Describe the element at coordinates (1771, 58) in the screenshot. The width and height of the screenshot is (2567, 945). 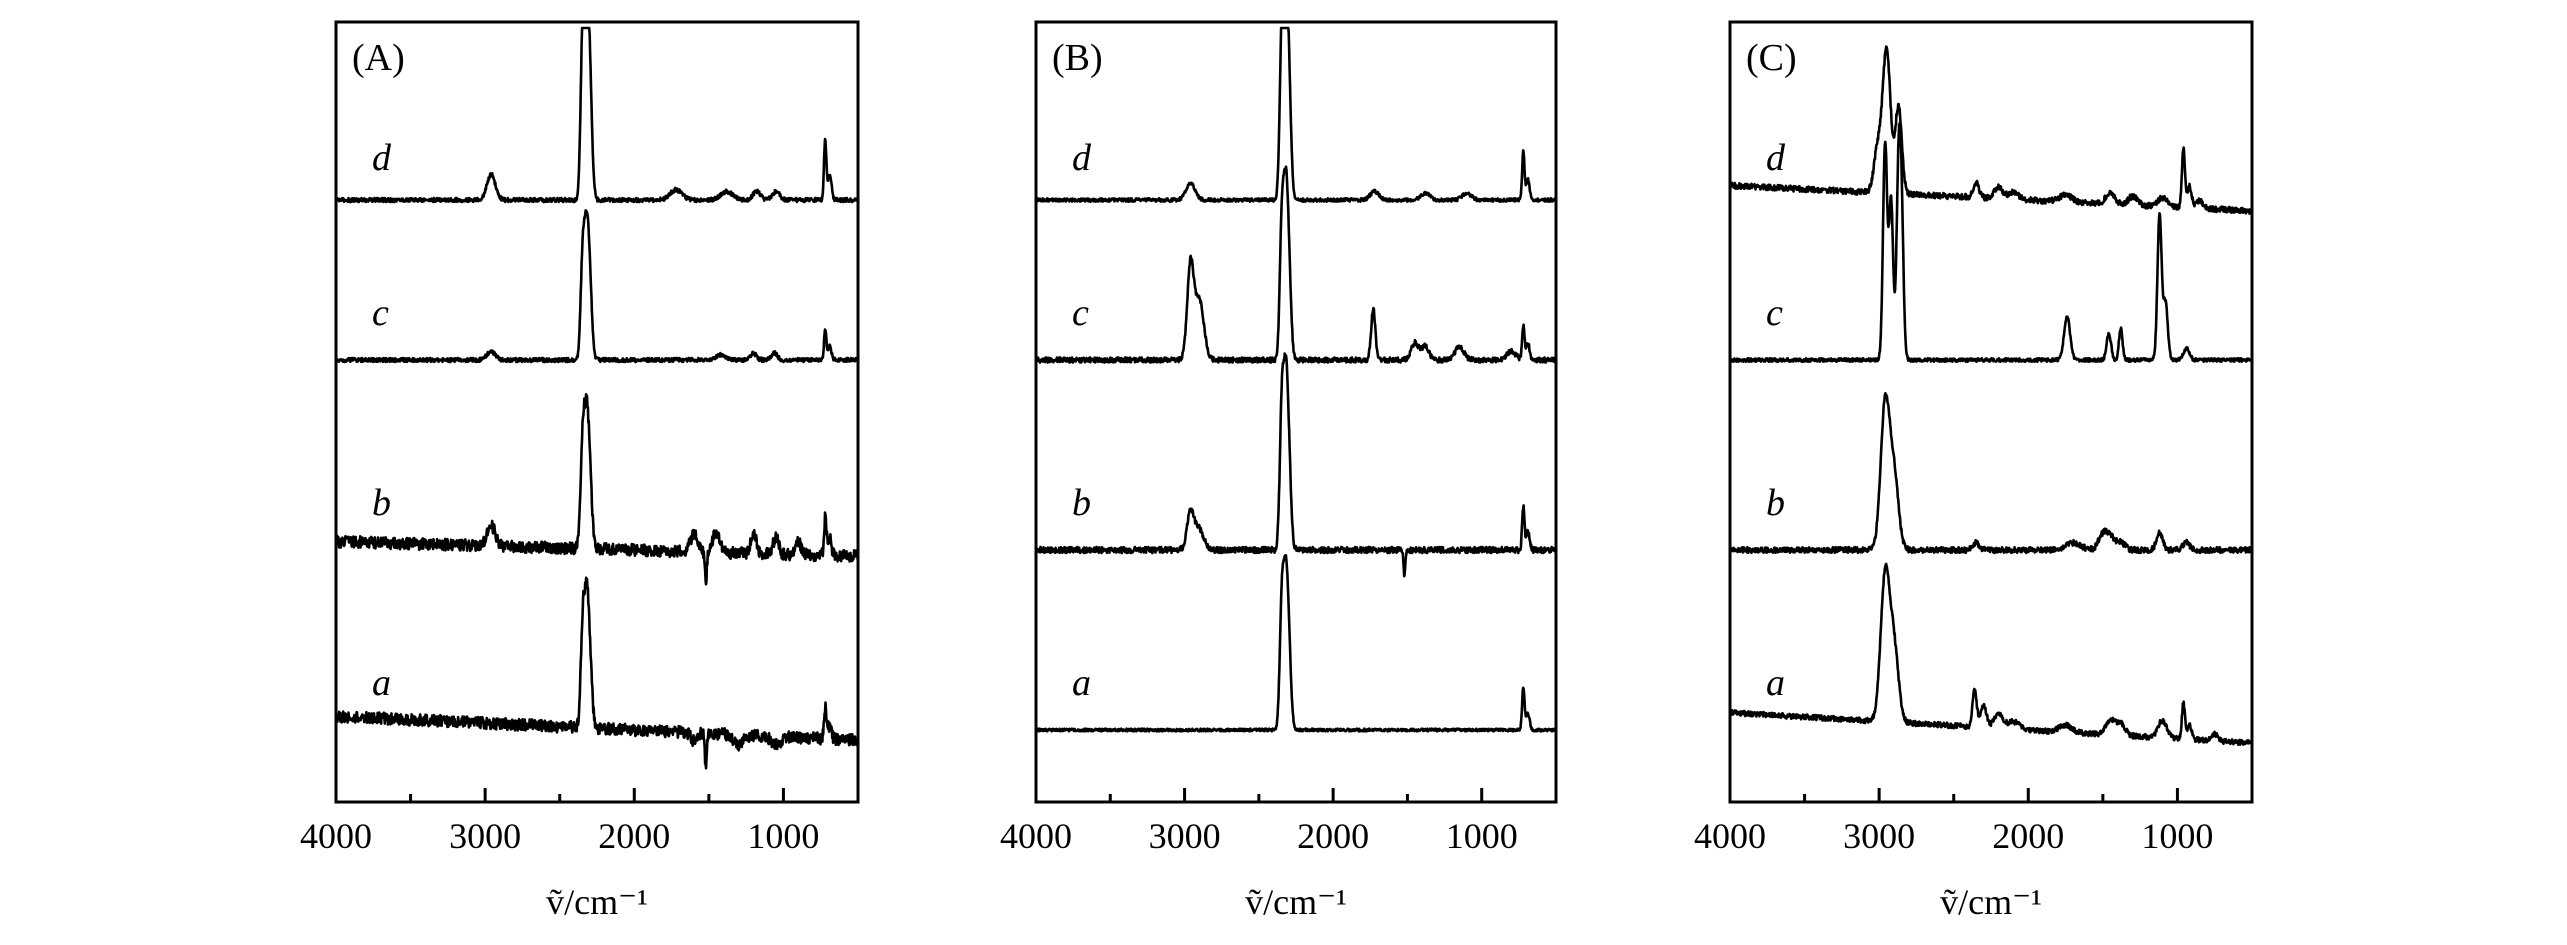
I see `panel-label: (C)` at that location.